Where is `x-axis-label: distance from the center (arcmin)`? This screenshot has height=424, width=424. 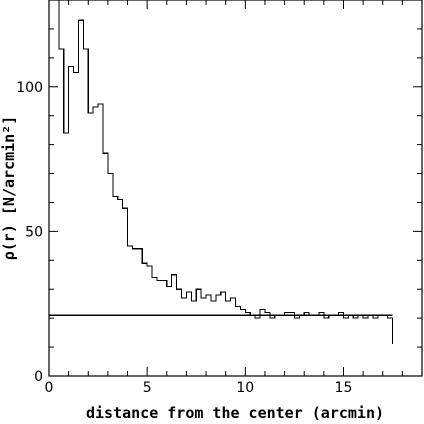
x-axis-label: distance from the center (arcmin) is located at coordinates (235, 413).